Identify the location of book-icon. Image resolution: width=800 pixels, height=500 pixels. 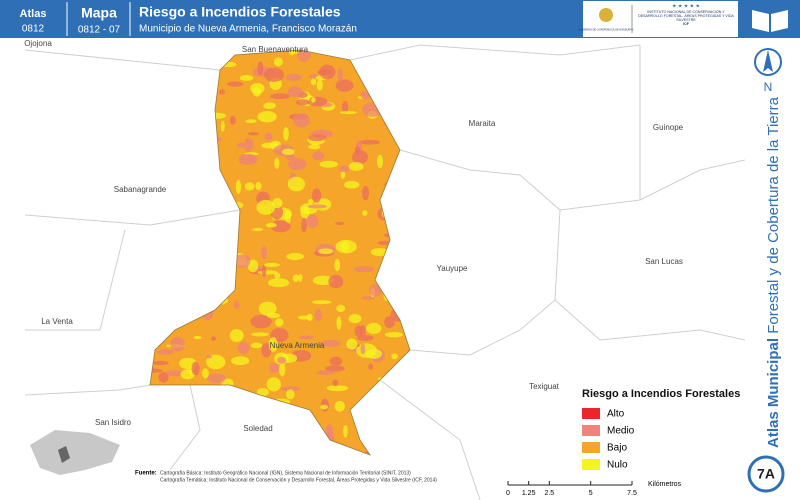
(770, 21).